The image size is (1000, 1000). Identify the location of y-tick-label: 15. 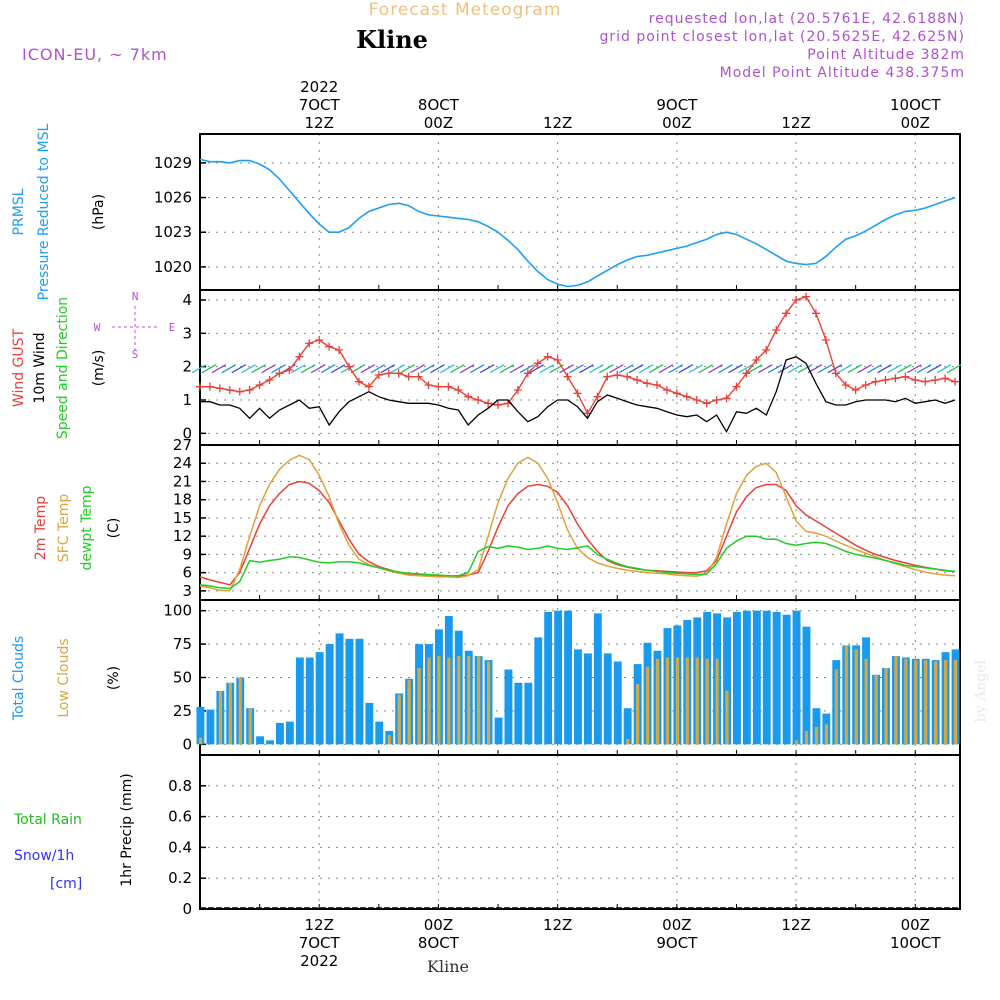
(182, 518).